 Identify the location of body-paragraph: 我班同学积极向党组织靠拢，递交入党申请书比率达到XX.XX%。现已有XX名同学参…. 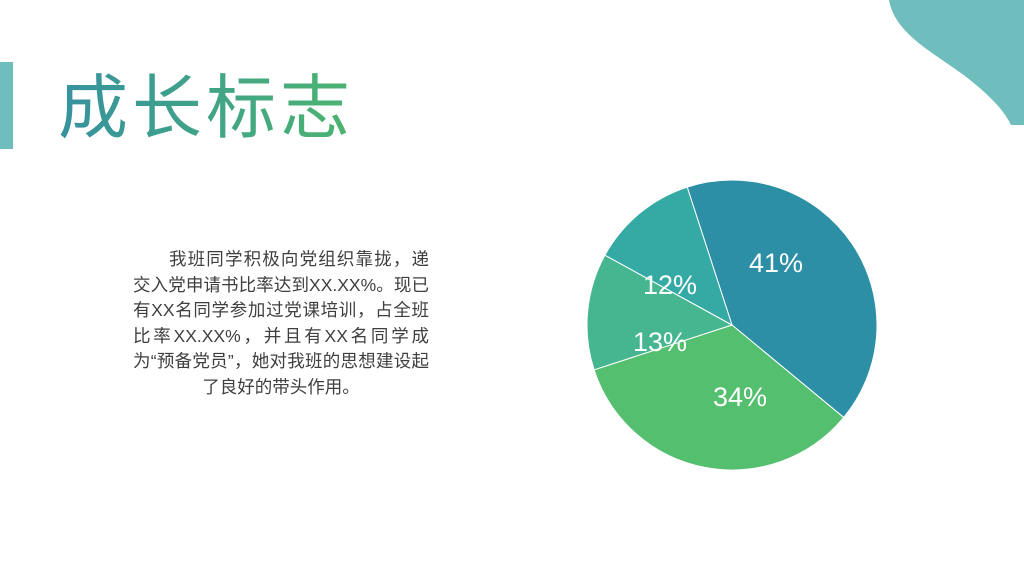
(281, 323).